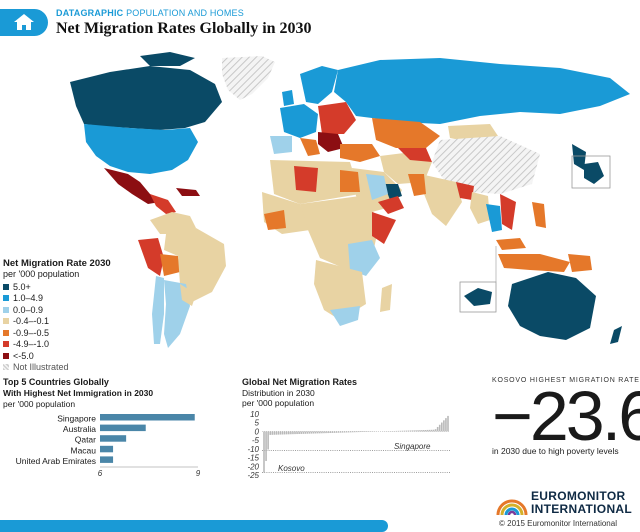 This screenshot has width=640, height=532. What do you see at coordinates (56, 461) in the screenshot?
I see `top5-category-label: United Arab Emirates` at bounding box center [56, 461].